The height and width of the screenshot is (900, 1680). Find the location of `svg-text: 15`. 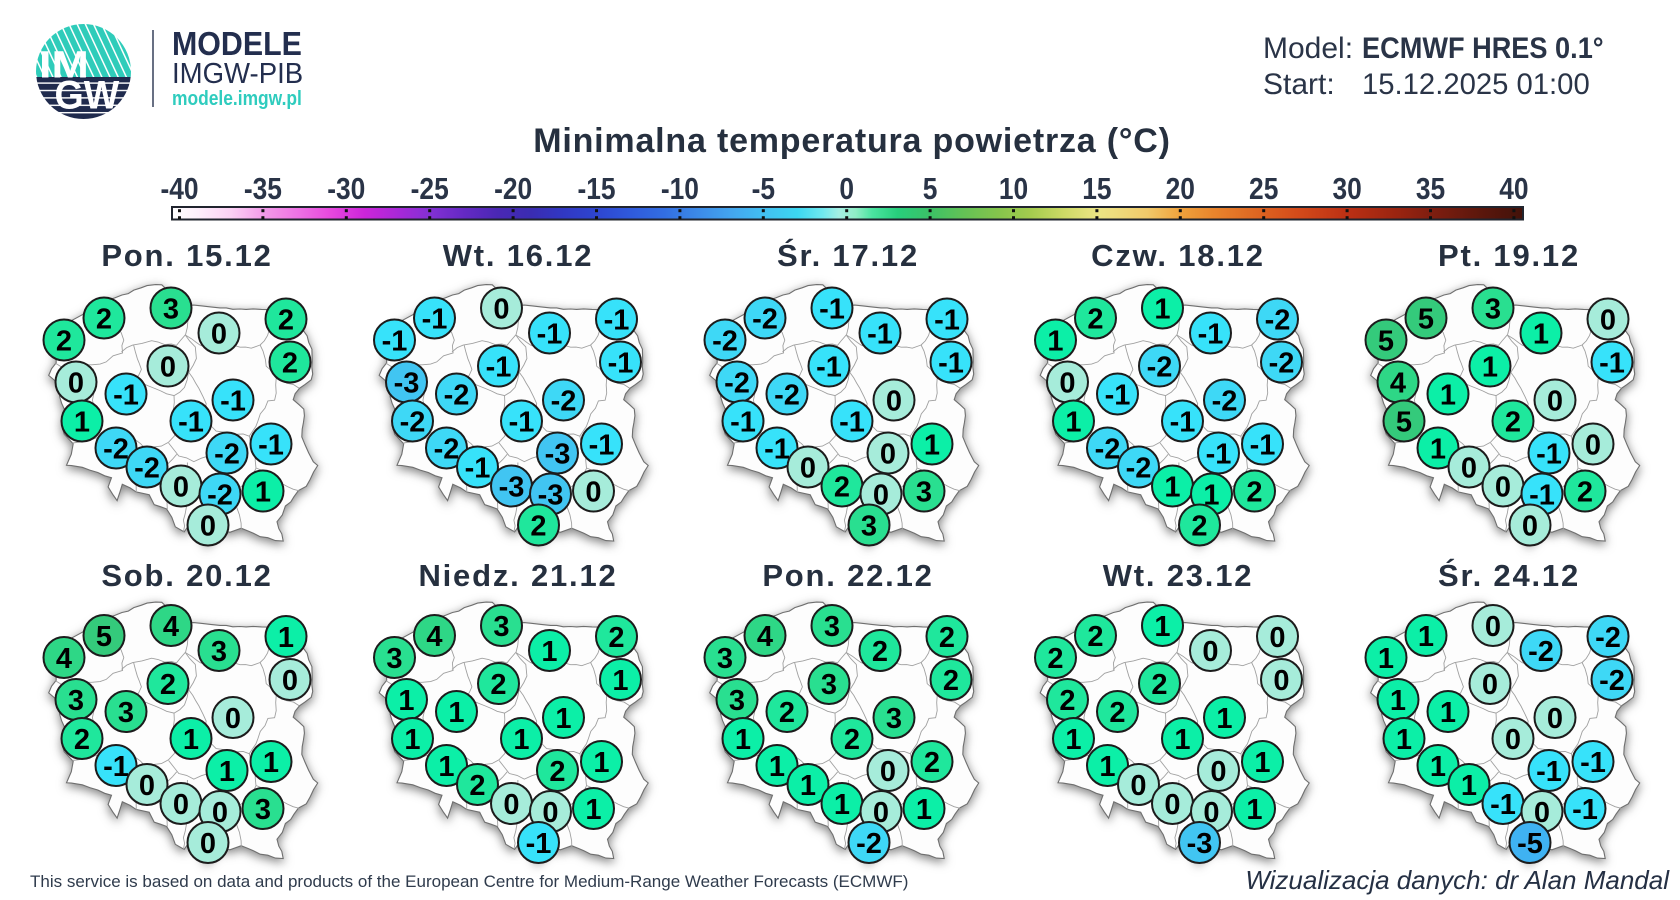

svg-text: 15 is located at coordinates (1096, 189).